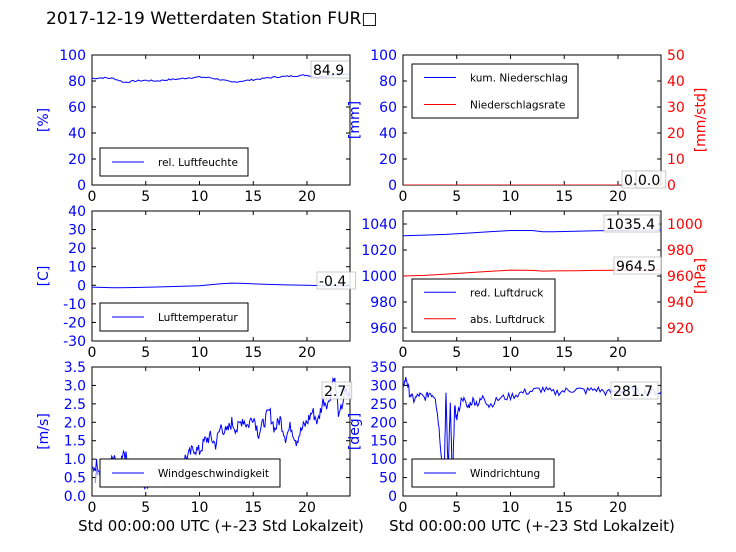 This screenshot has height=552, width=736. What do you see at coordinates (680, 277) in the screenshot?
I see `y2-tick-label: 960` at bounding box center [680, 277].